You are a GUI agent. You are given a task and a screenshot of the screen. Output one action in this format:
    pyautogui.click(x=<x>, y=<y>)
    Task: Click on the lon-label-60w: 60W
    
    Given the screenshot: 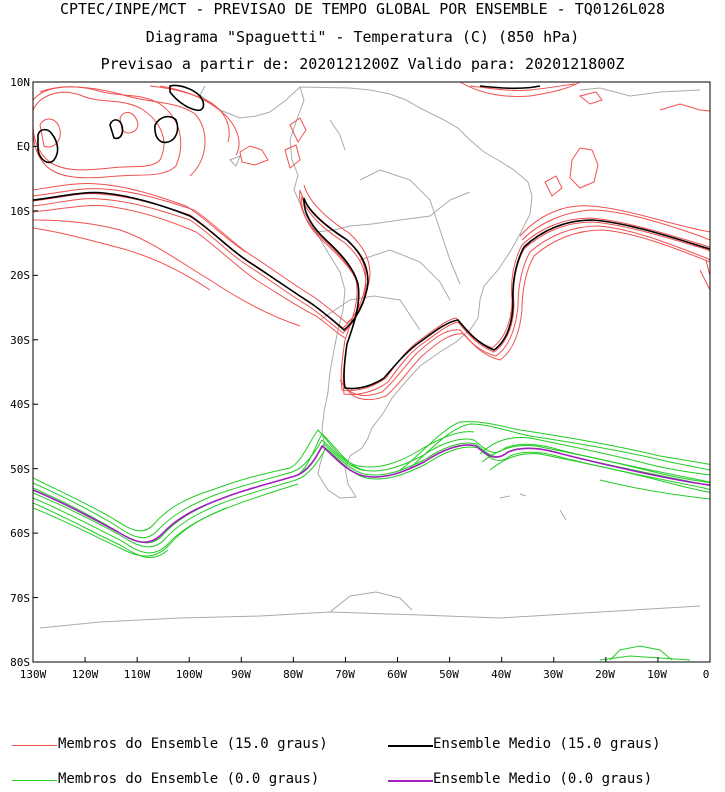 What is the action you would take?
    pyautogui.click(x=397, y=674)
    